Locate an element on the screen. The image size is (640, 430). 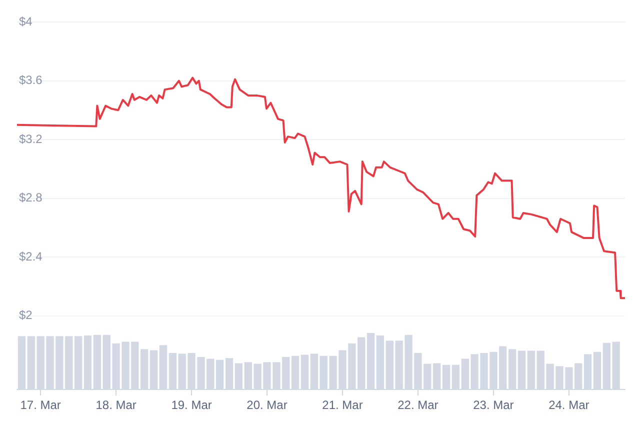
y-tick-label: $3.6 is located at coordinates (31, 80).